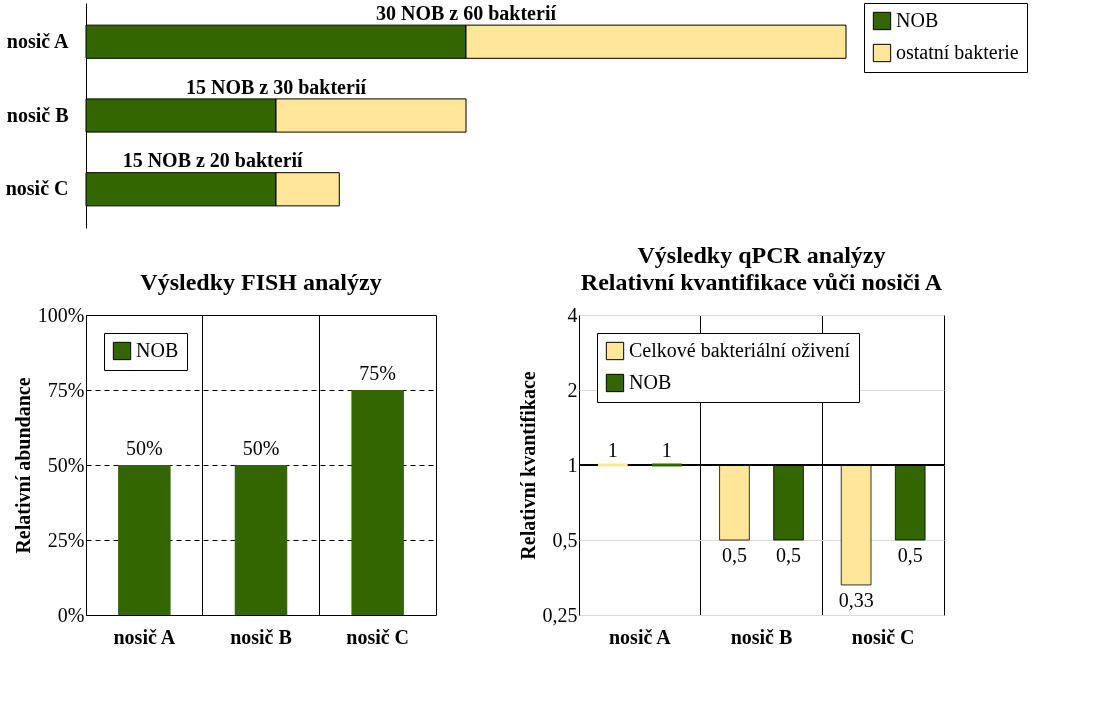  I want to click on y-tick-label: 100%, so click(61, 314).